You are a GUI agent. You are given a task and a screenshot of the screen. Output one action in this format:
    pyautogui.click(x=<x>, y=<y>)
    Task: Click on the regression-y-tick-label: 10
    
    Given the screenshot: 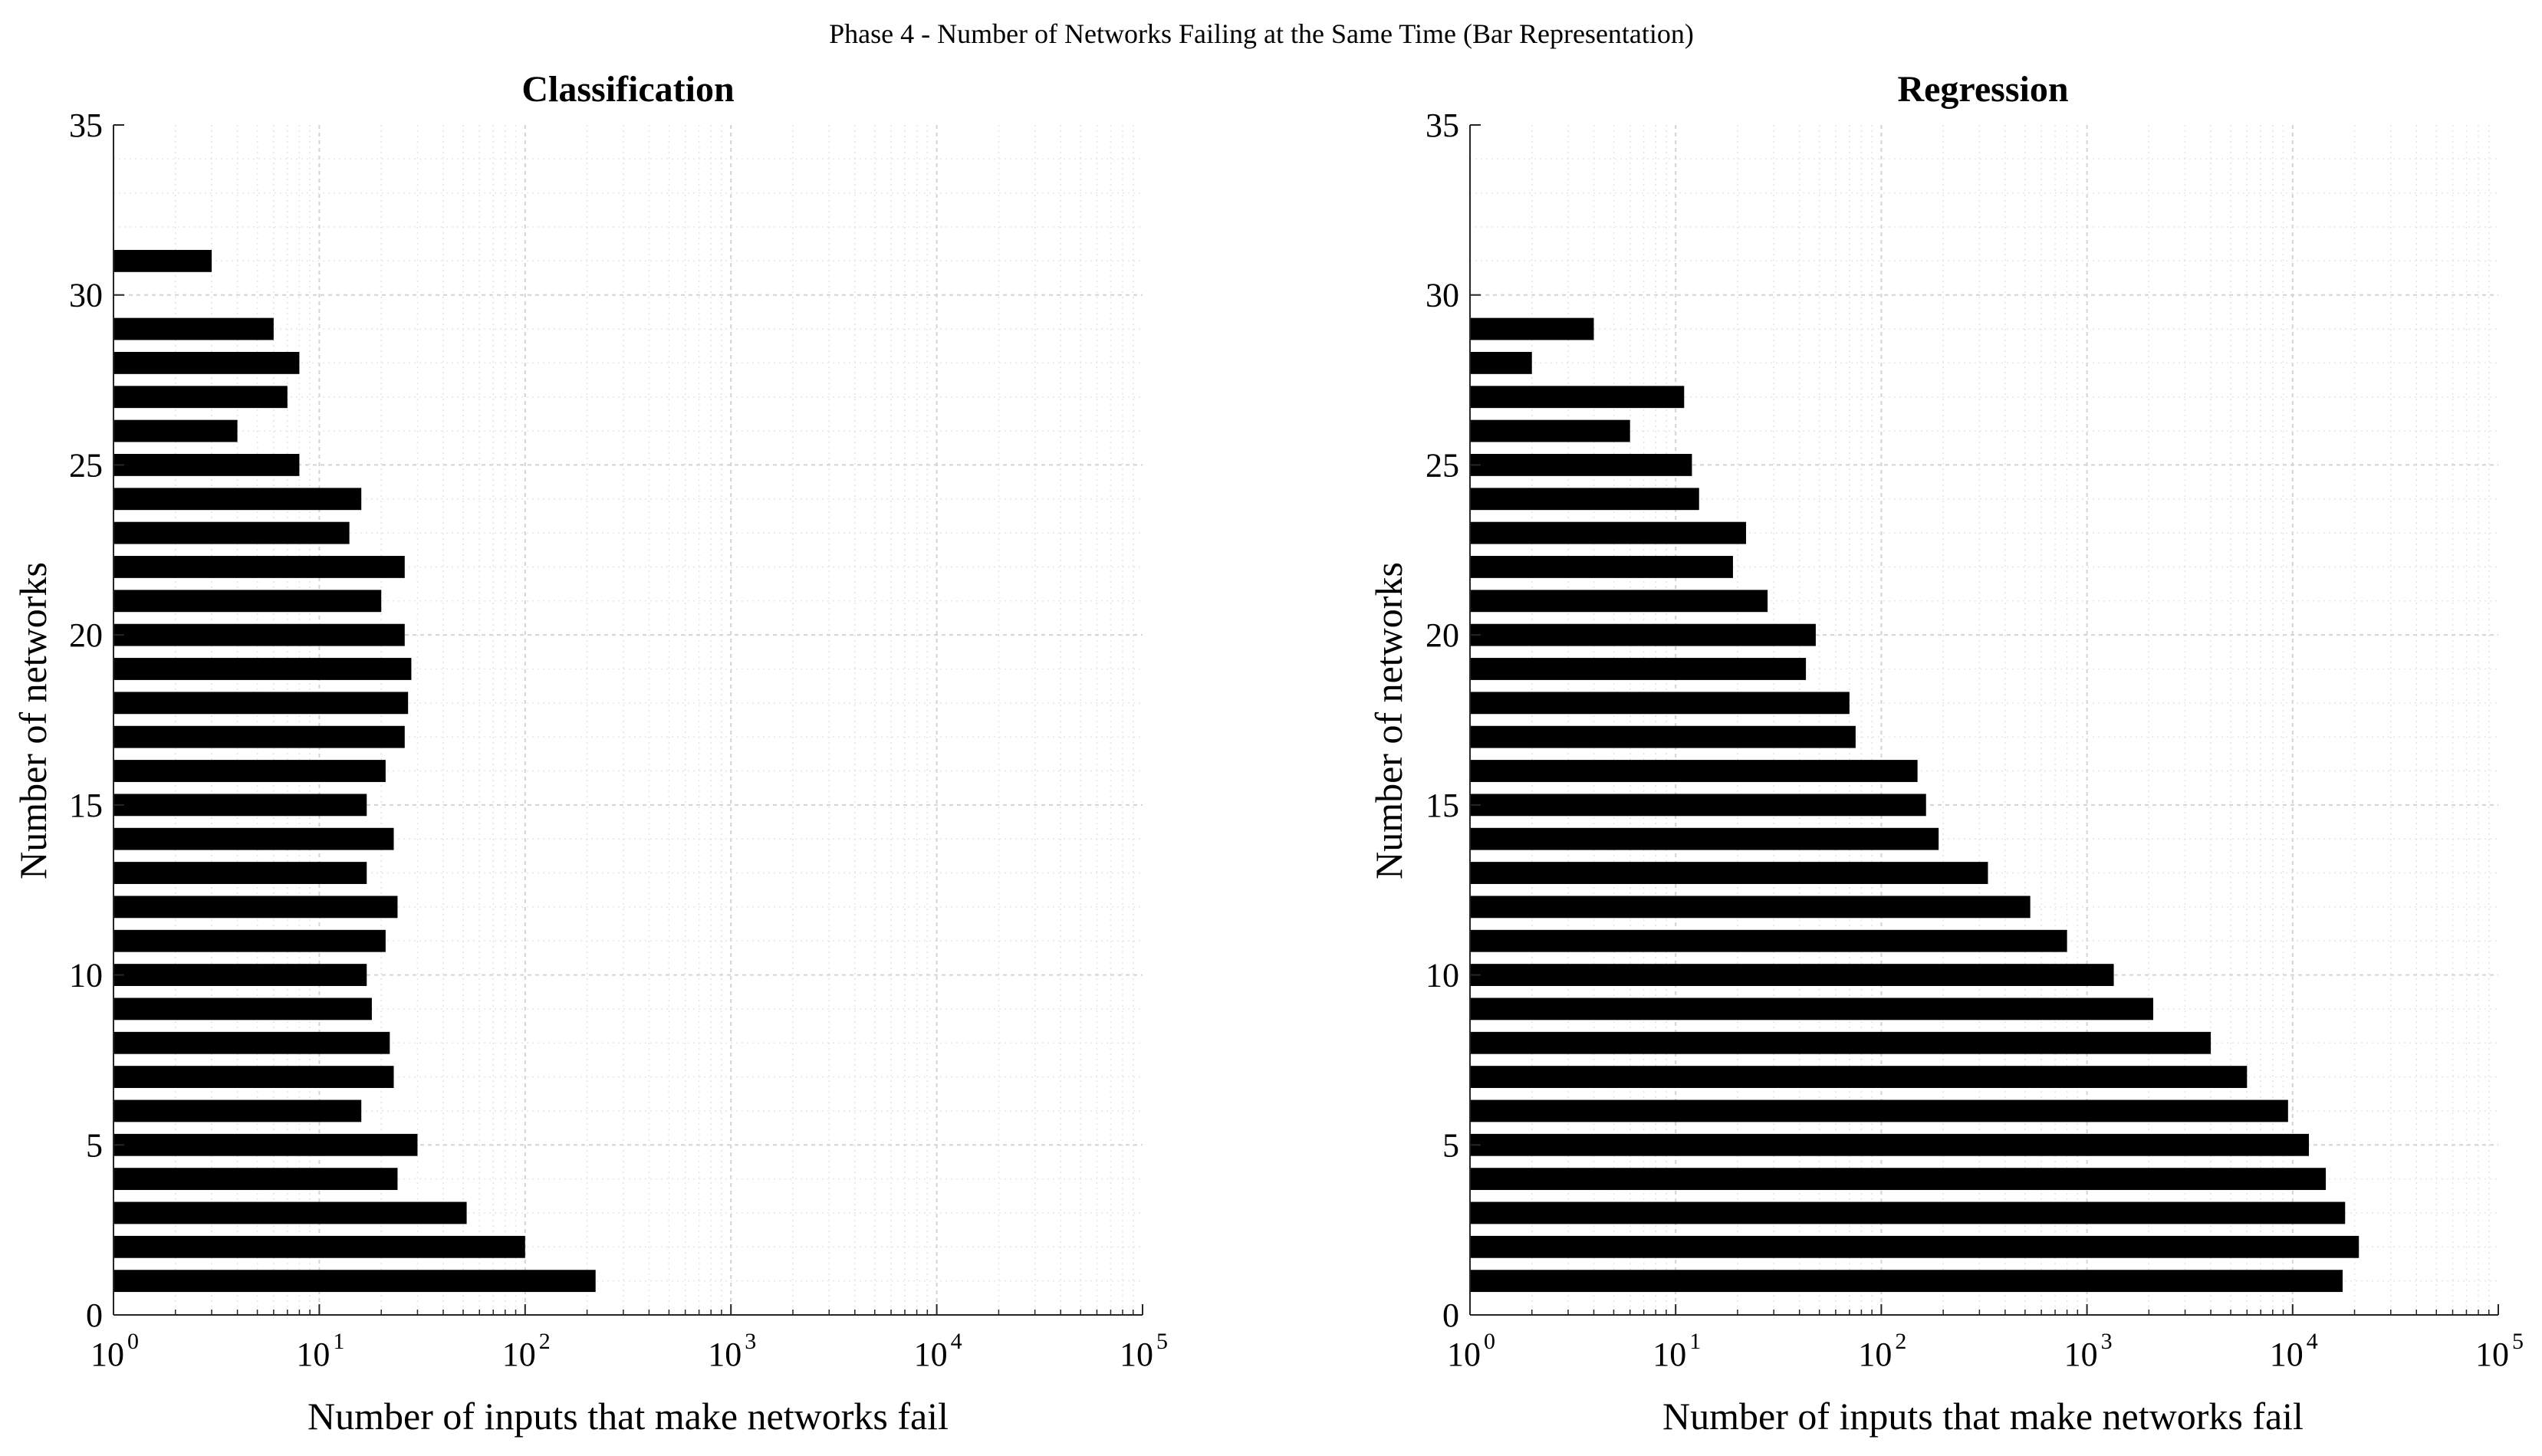 What is the action you would take?
    pyautogui.click(x=1443, y=976)
    